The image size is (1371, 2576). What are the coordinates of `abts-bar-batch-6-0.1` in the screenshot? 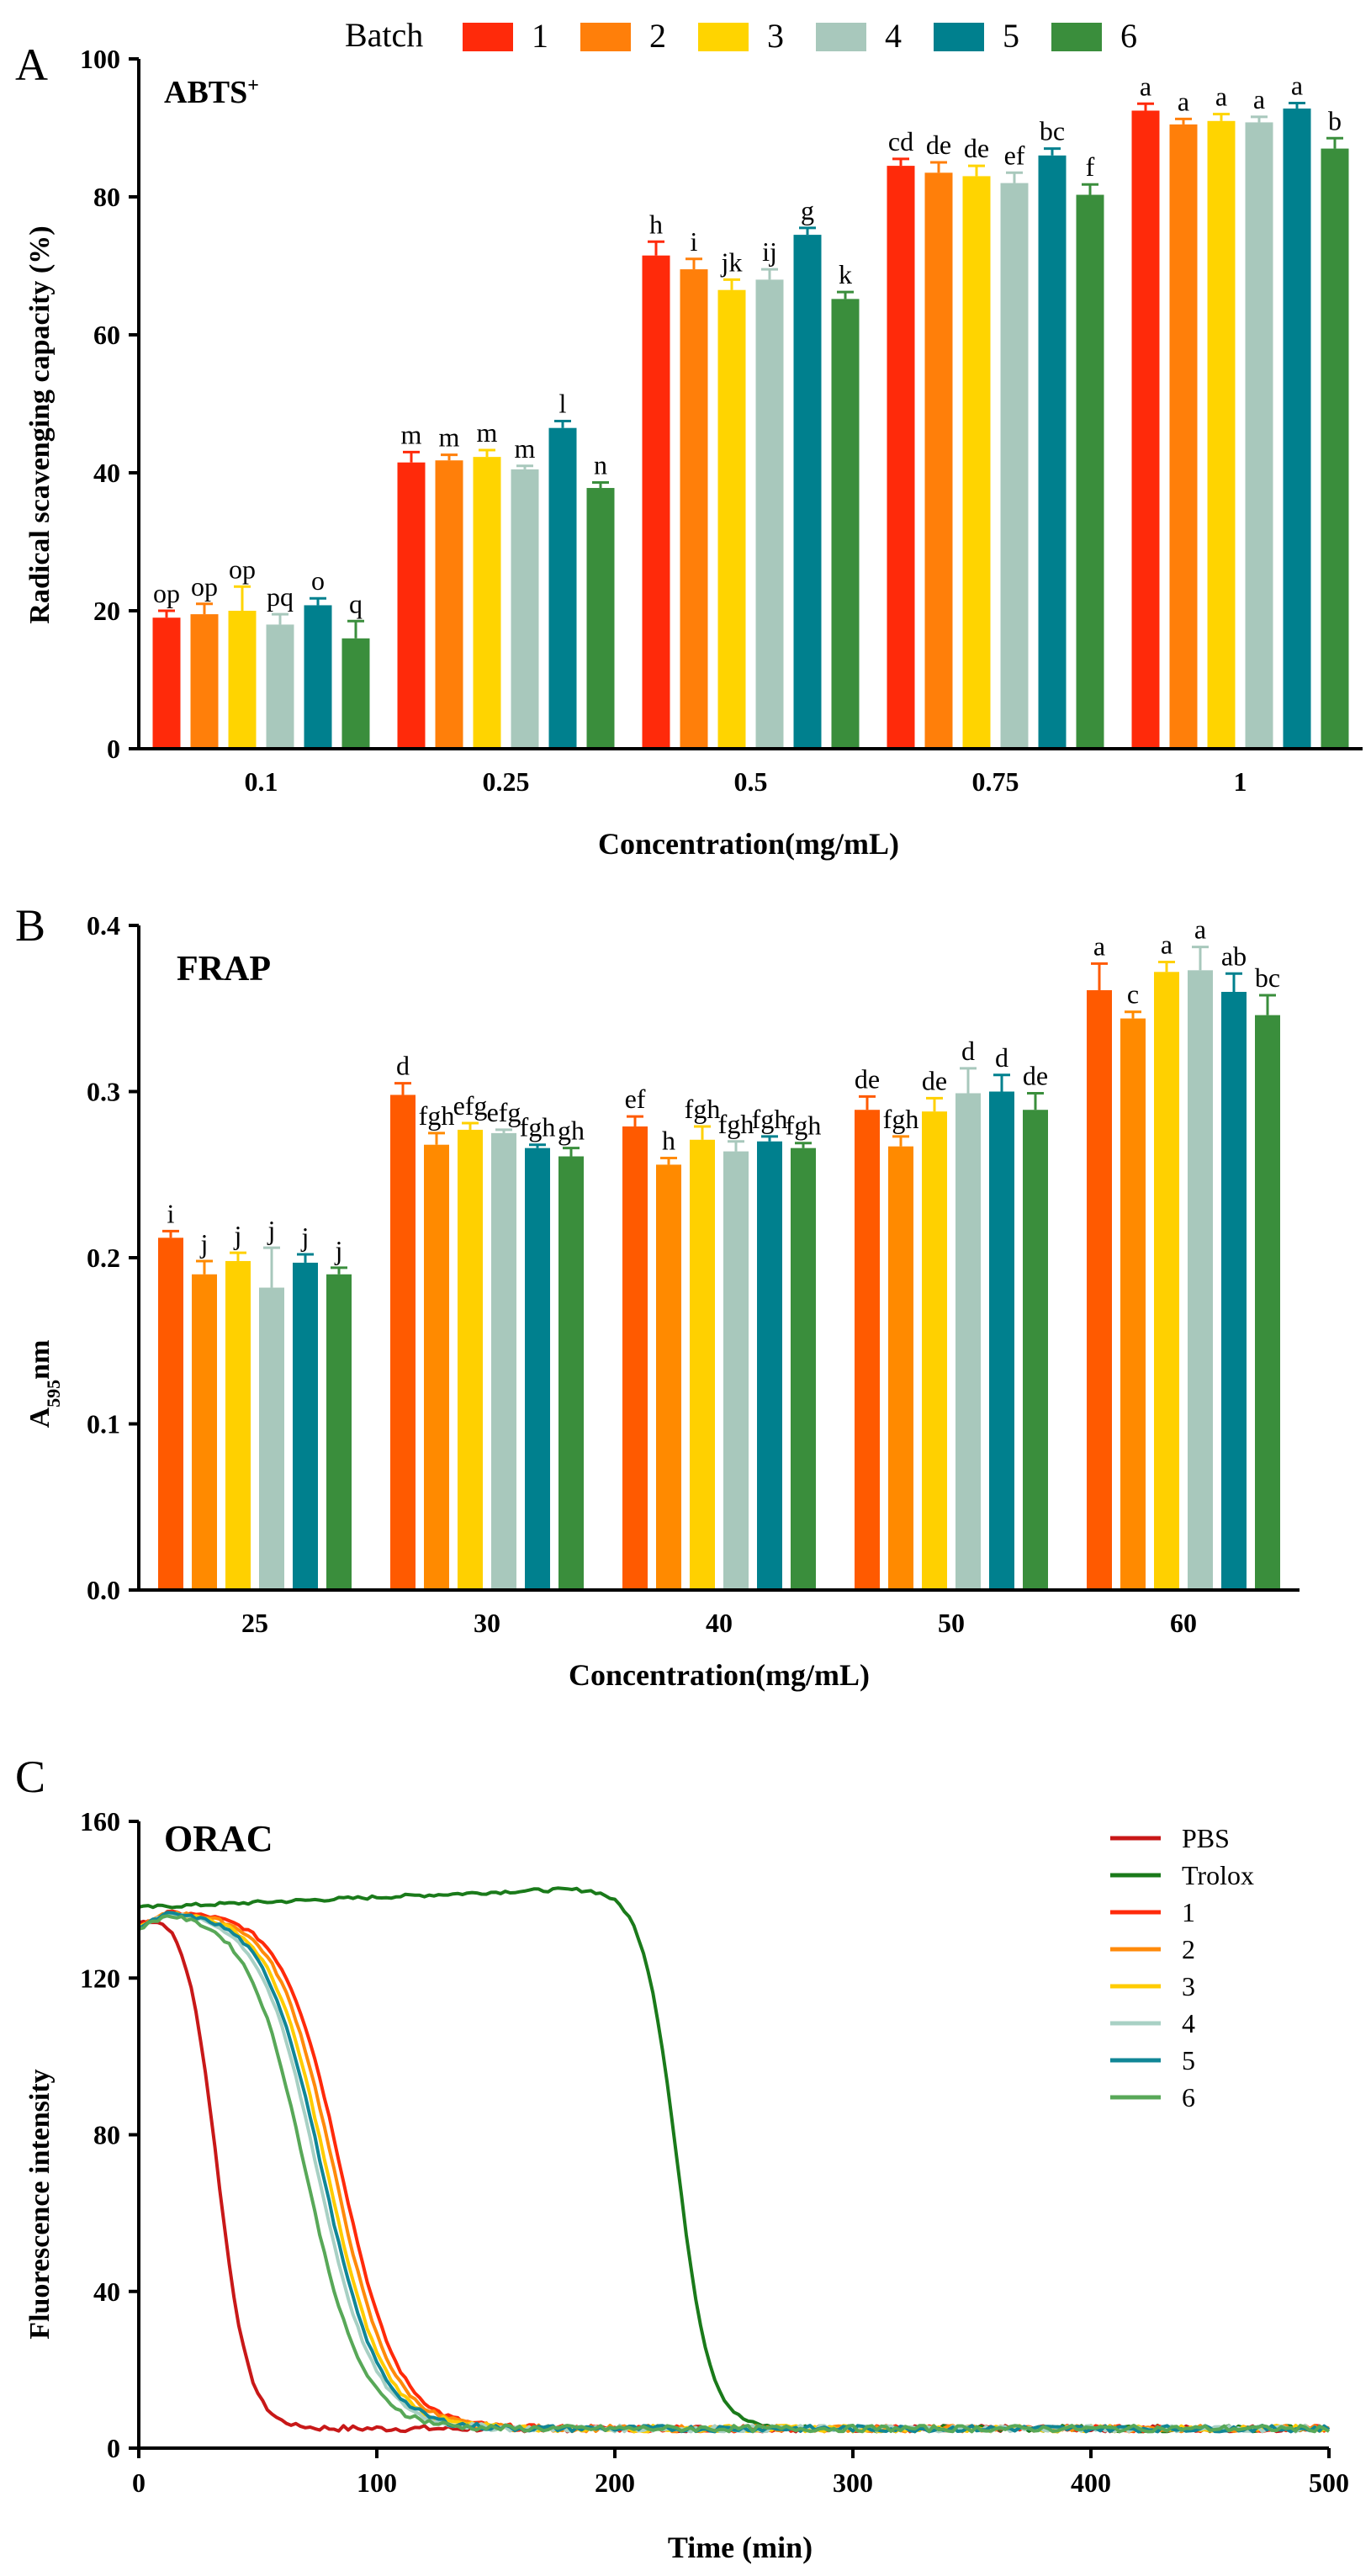 It's located at (356, 693).